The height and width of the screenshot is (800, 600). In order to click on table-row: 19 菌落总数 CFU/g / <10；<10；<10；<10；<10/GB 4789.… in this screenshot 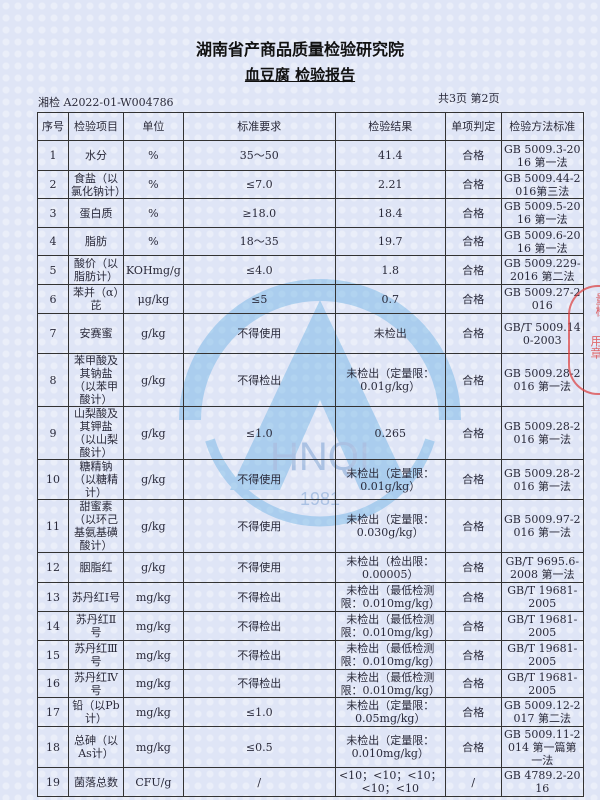, I will do `click(310, 782)`.